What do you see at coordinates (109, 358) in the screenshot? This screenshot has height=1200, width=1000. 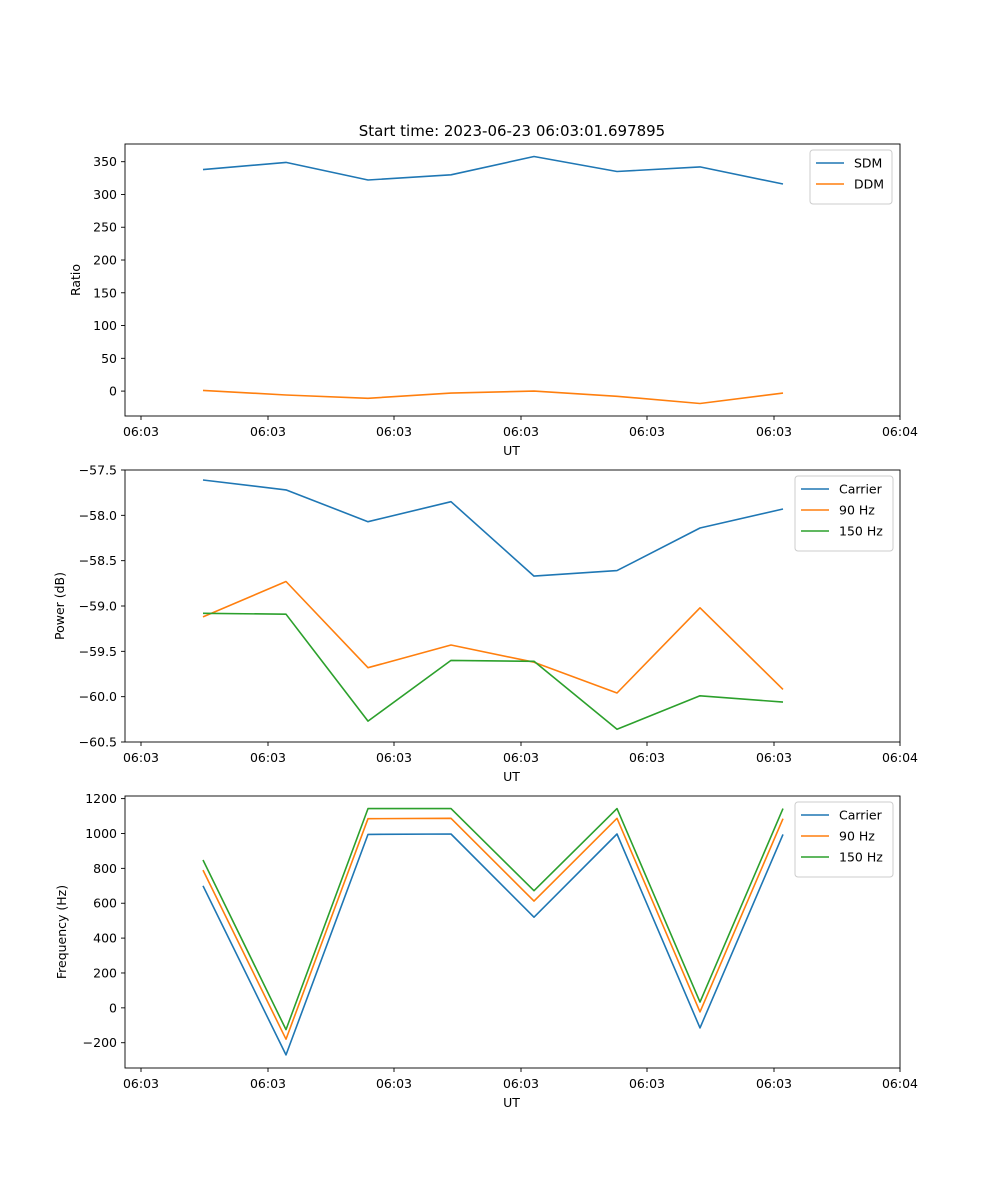 I see `y-tick-label: 50` at bounding box center [109, 358].